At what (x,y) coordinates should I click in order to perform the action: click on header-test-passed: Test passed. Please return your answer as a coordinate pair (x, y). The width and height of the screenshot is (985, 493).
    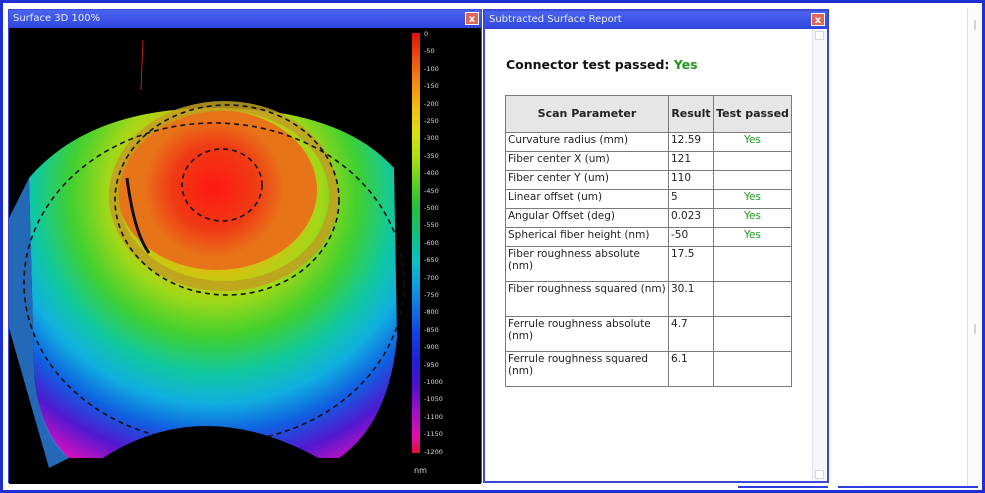
    Looking at the image, I should click on (752, 114).